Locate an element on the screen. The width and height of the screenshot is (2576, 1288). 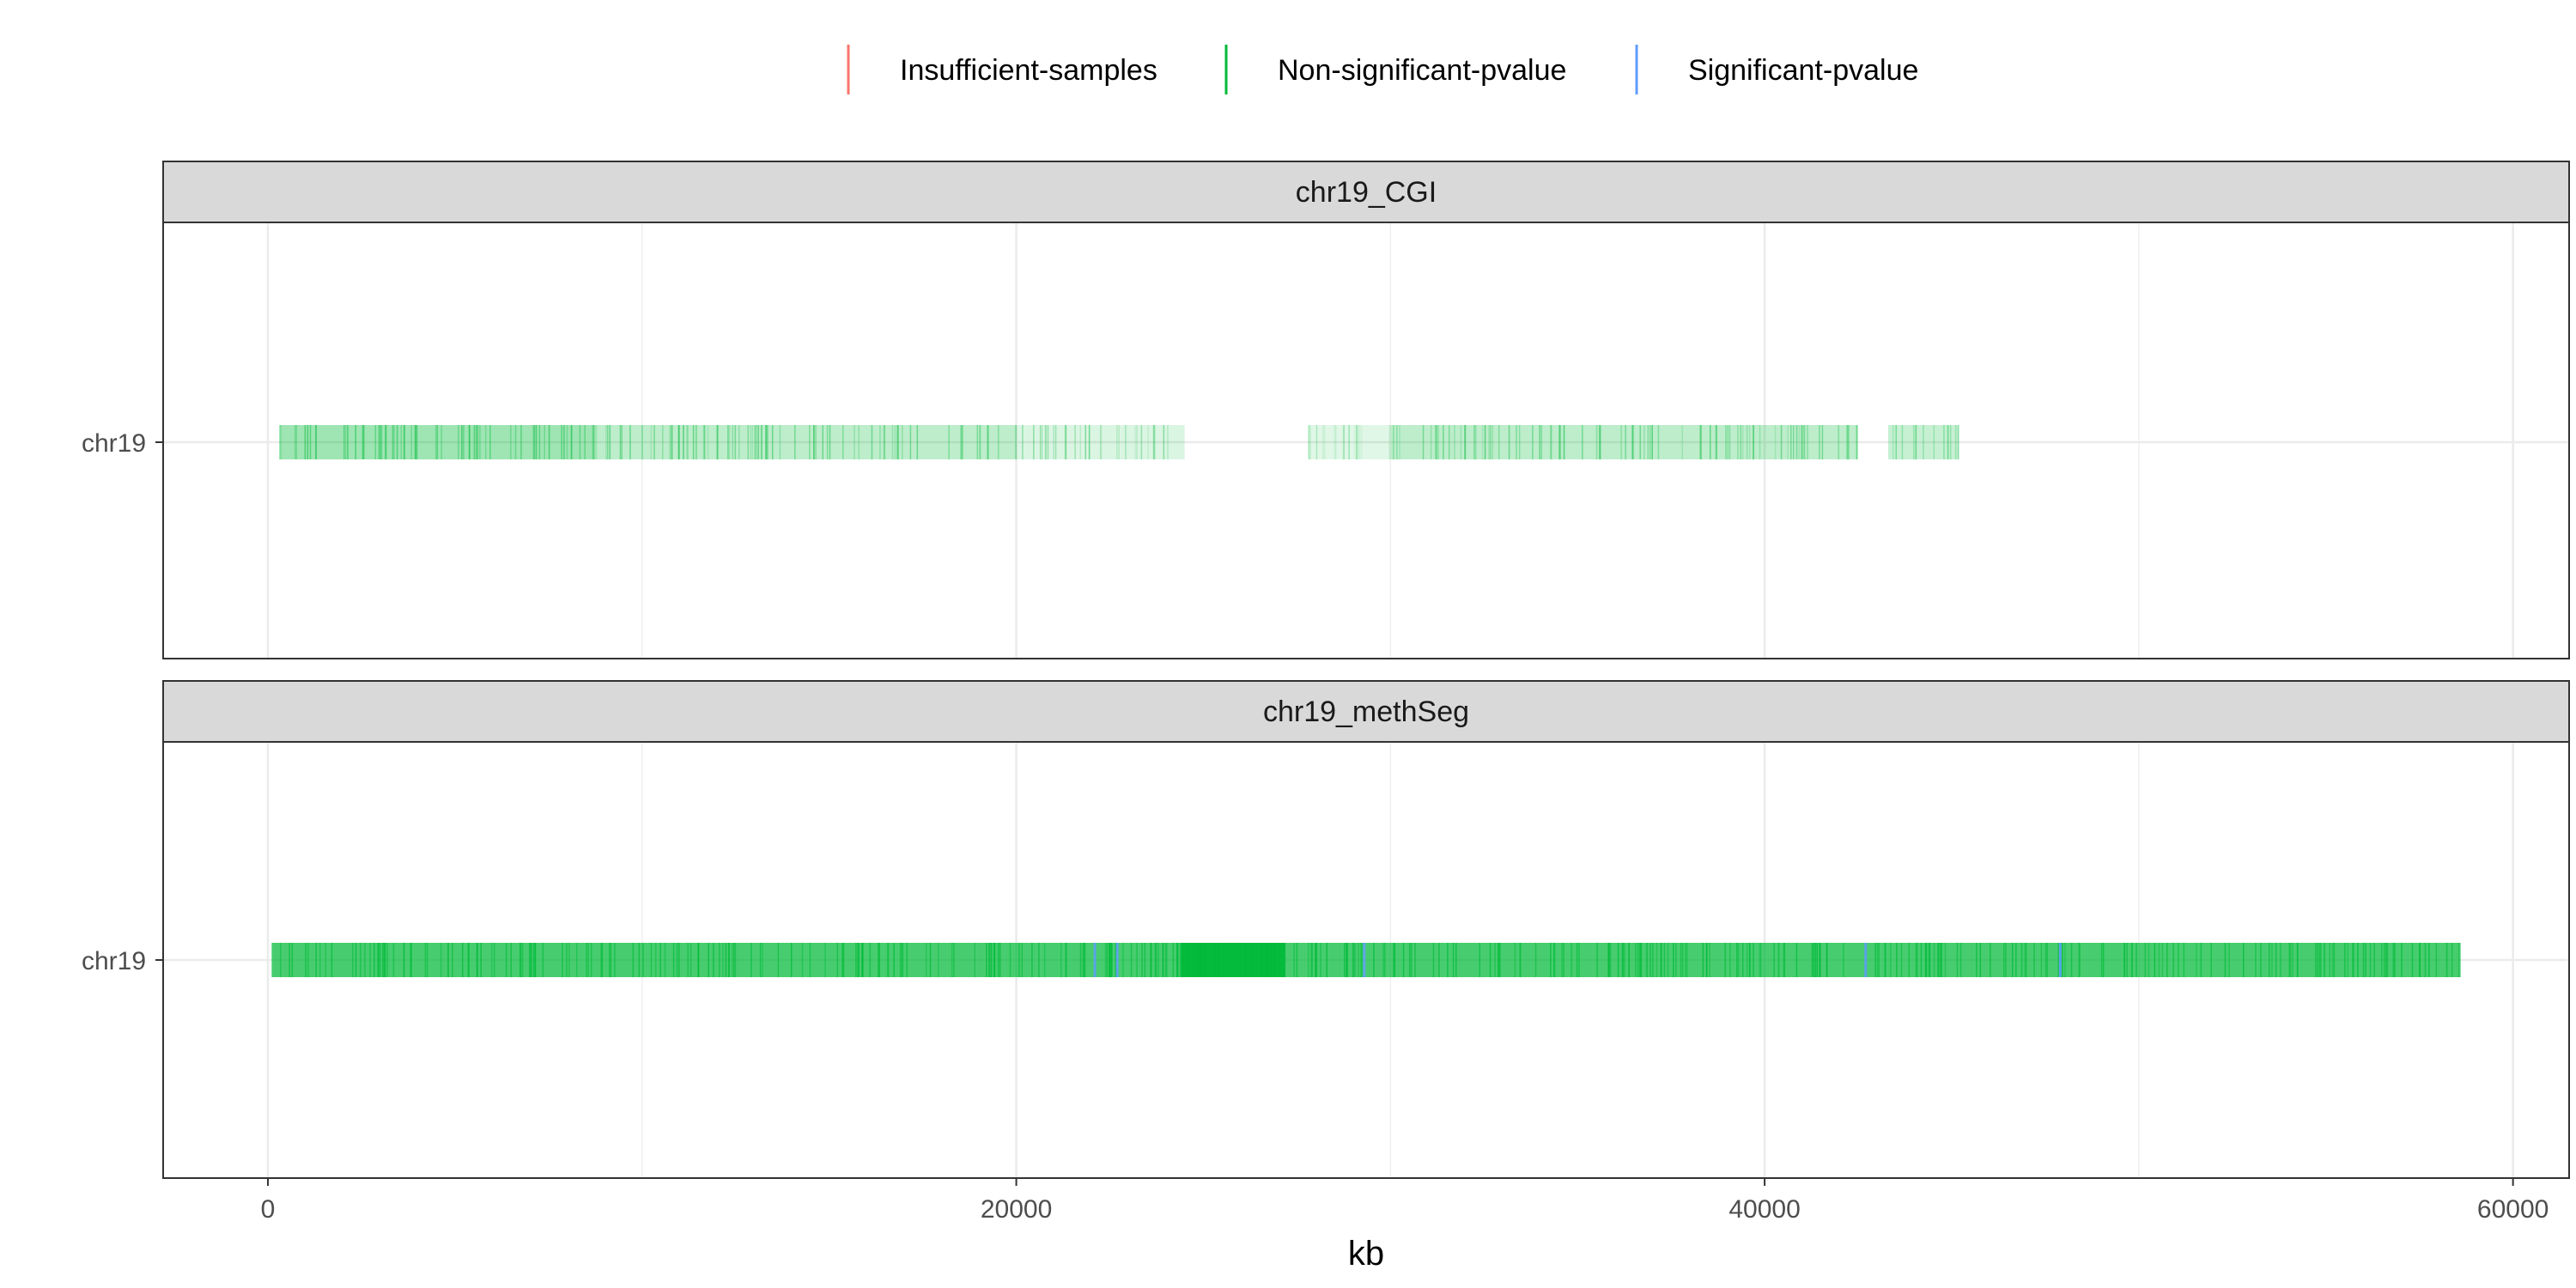
coverage-segment is located at coordinates (1873, 960).